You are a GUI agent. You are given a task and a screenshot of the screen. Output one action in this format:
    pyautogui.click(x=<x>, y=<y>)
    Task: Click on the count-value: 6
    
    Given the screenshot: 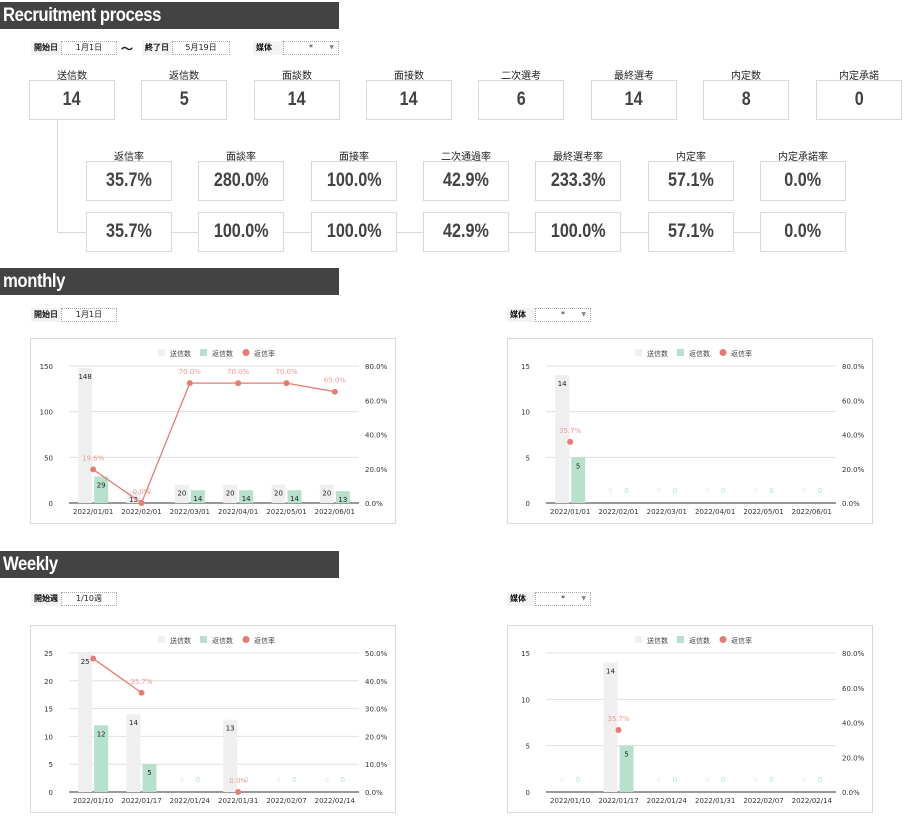 What is the action you would take?
    pyautogui.click(x=521, y=99)
    